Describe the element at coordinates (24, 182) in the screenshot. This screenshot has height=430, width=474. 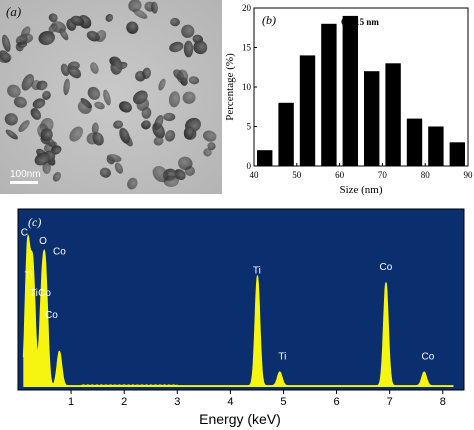
I see `scale-bar` at that location.